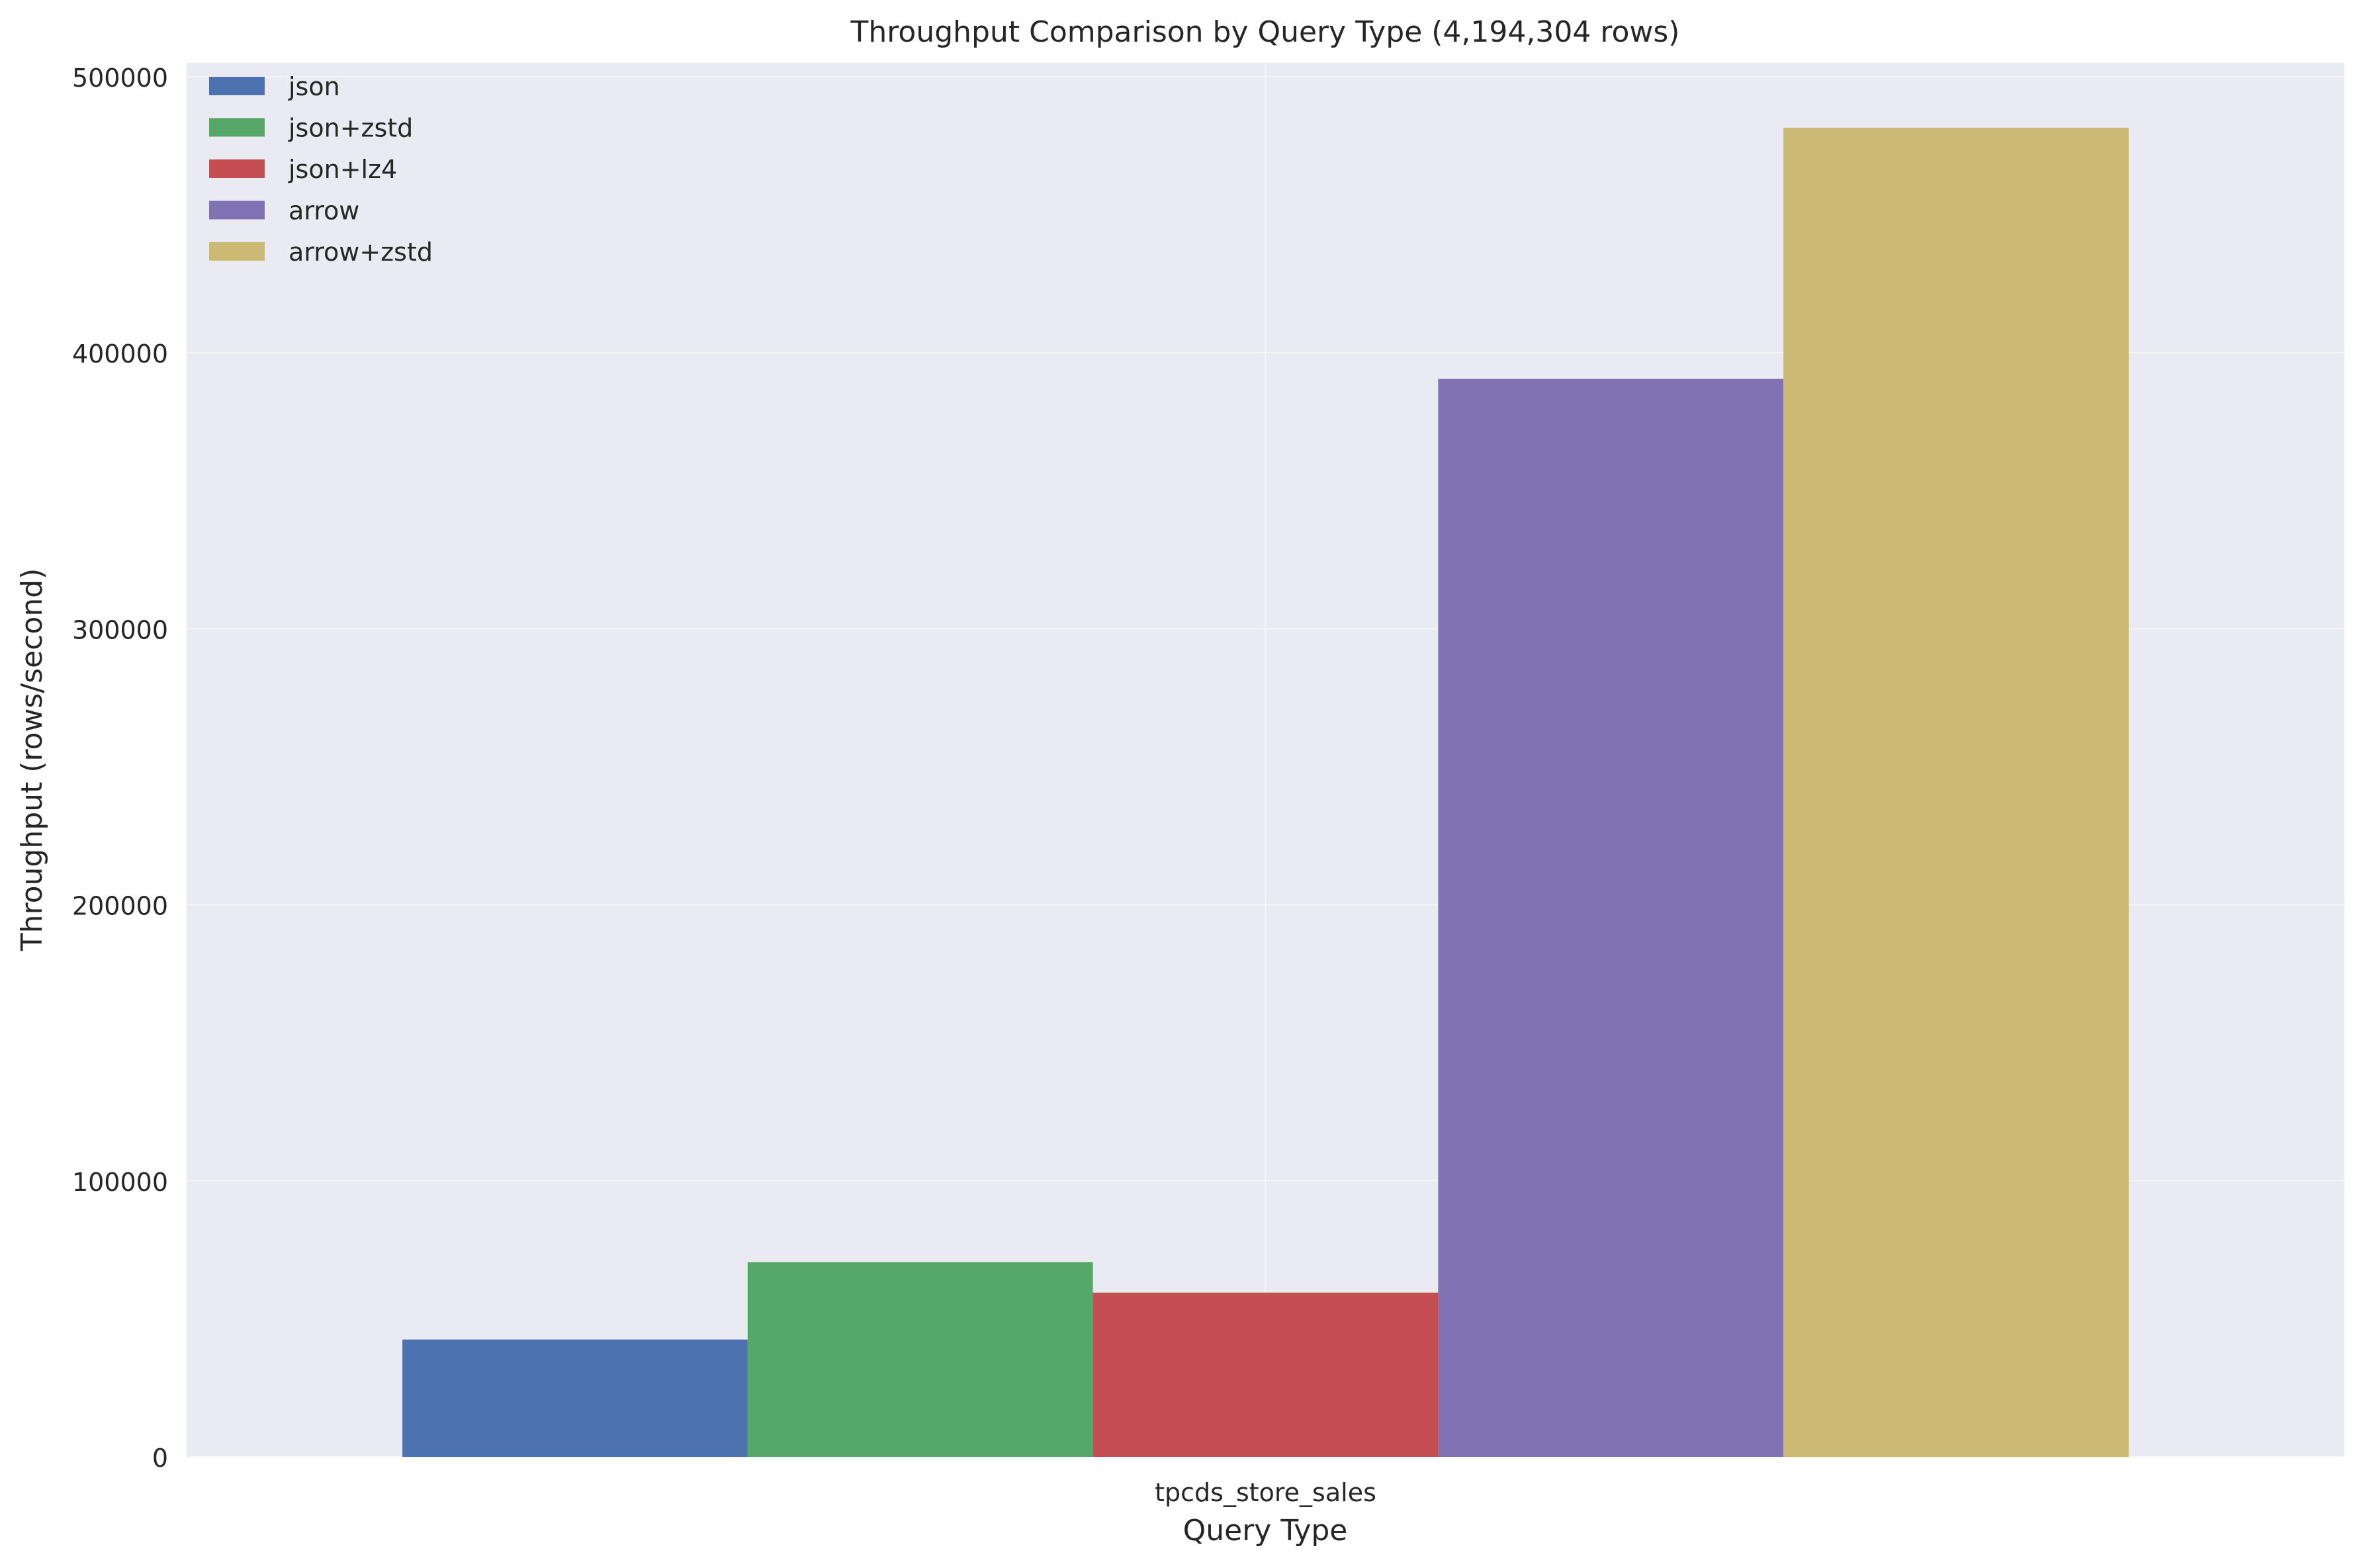 This screenshot has height=1568, width=2363. What do you see at coordinates (1265, 1493) in the screenshot?
I see `x-tick-label: tpcds_store_sales` at bounding box center [1265, 1493].